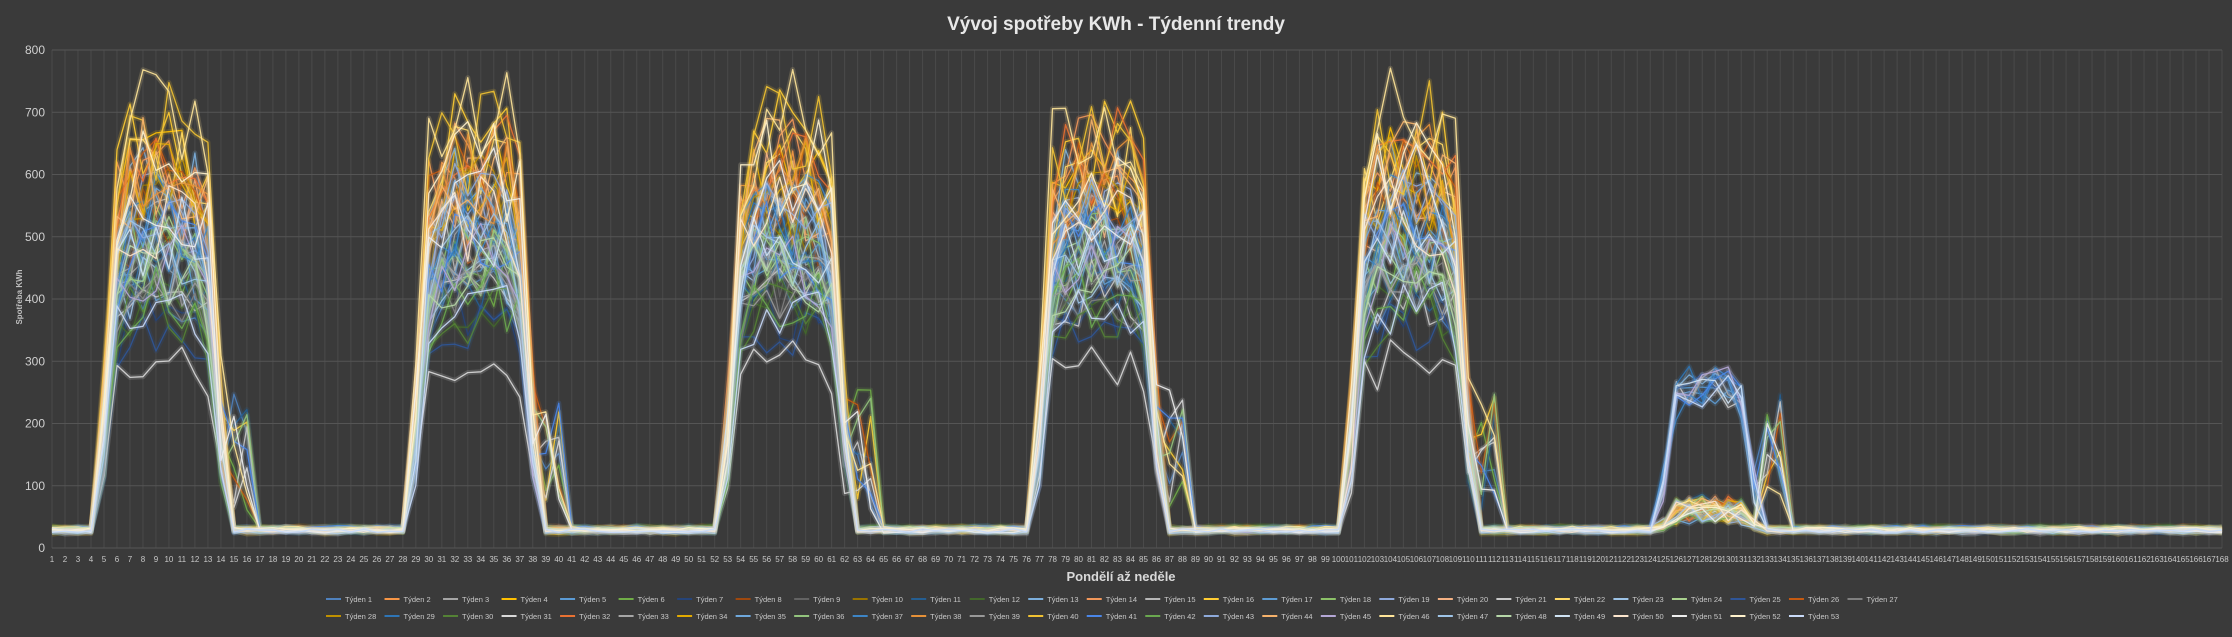 This screenshot has height=637, width=2232. What do you see at coordinates (1121, 616) in the screenshot?
I see `legend-label: Týden 41` at bounding box center [1121, 616].